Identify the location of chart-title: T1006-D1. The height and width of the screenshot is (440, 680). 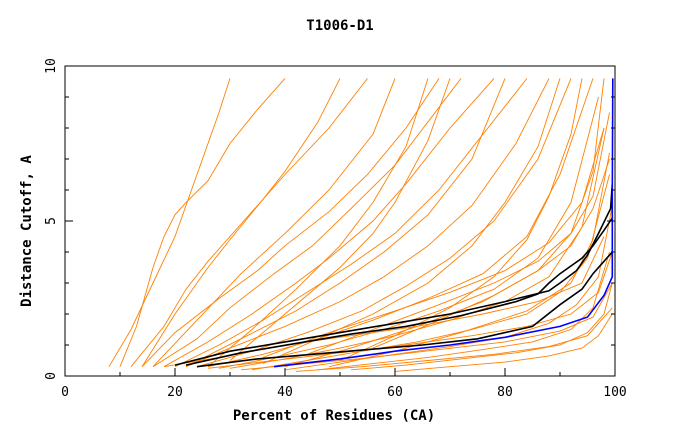
(339, 26).